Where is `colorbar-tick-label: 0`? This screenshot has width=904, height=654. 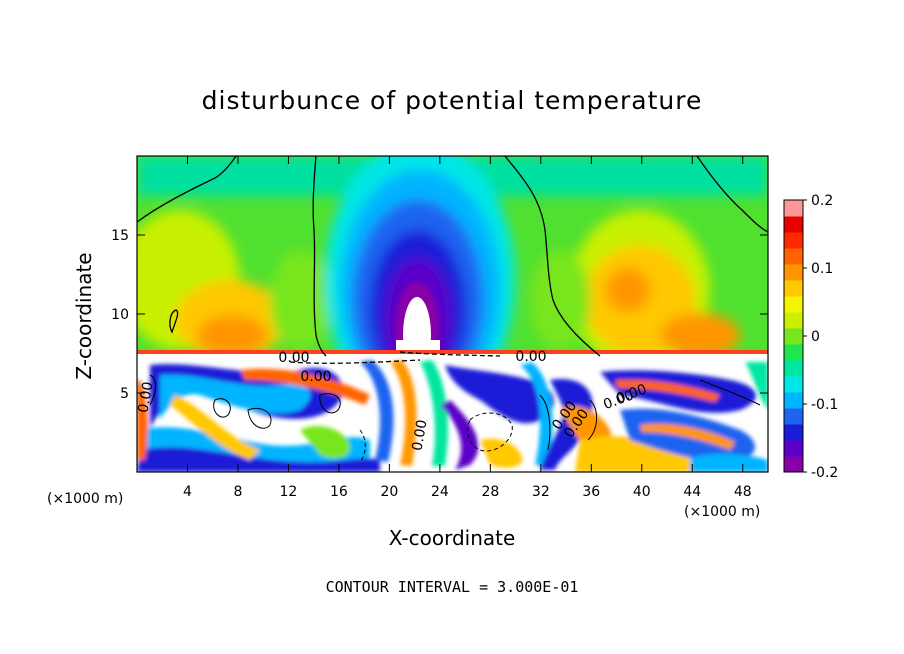
colorbar-tick-label: 0 is located at coordinates (815, 337).